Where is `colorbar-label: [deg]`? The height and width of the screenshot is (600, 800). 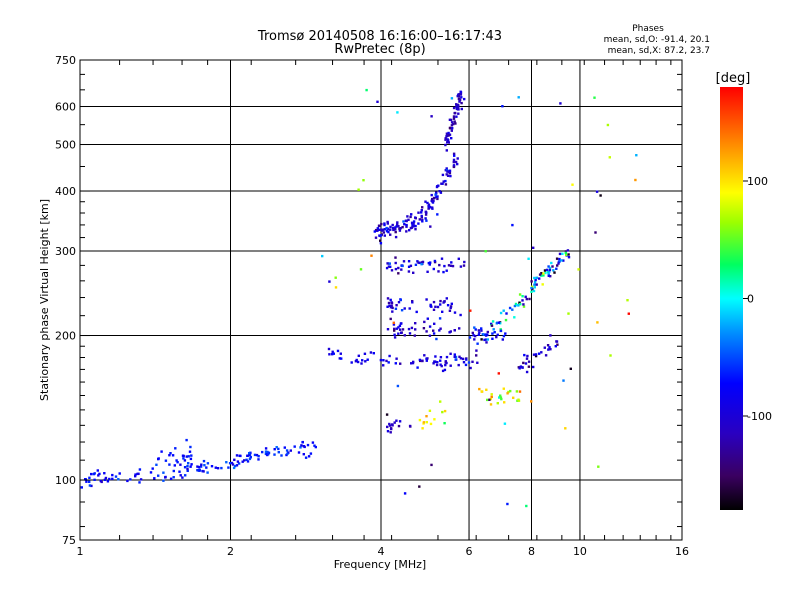 colorbar-label: [deg] is located at coordinates (733, 78).